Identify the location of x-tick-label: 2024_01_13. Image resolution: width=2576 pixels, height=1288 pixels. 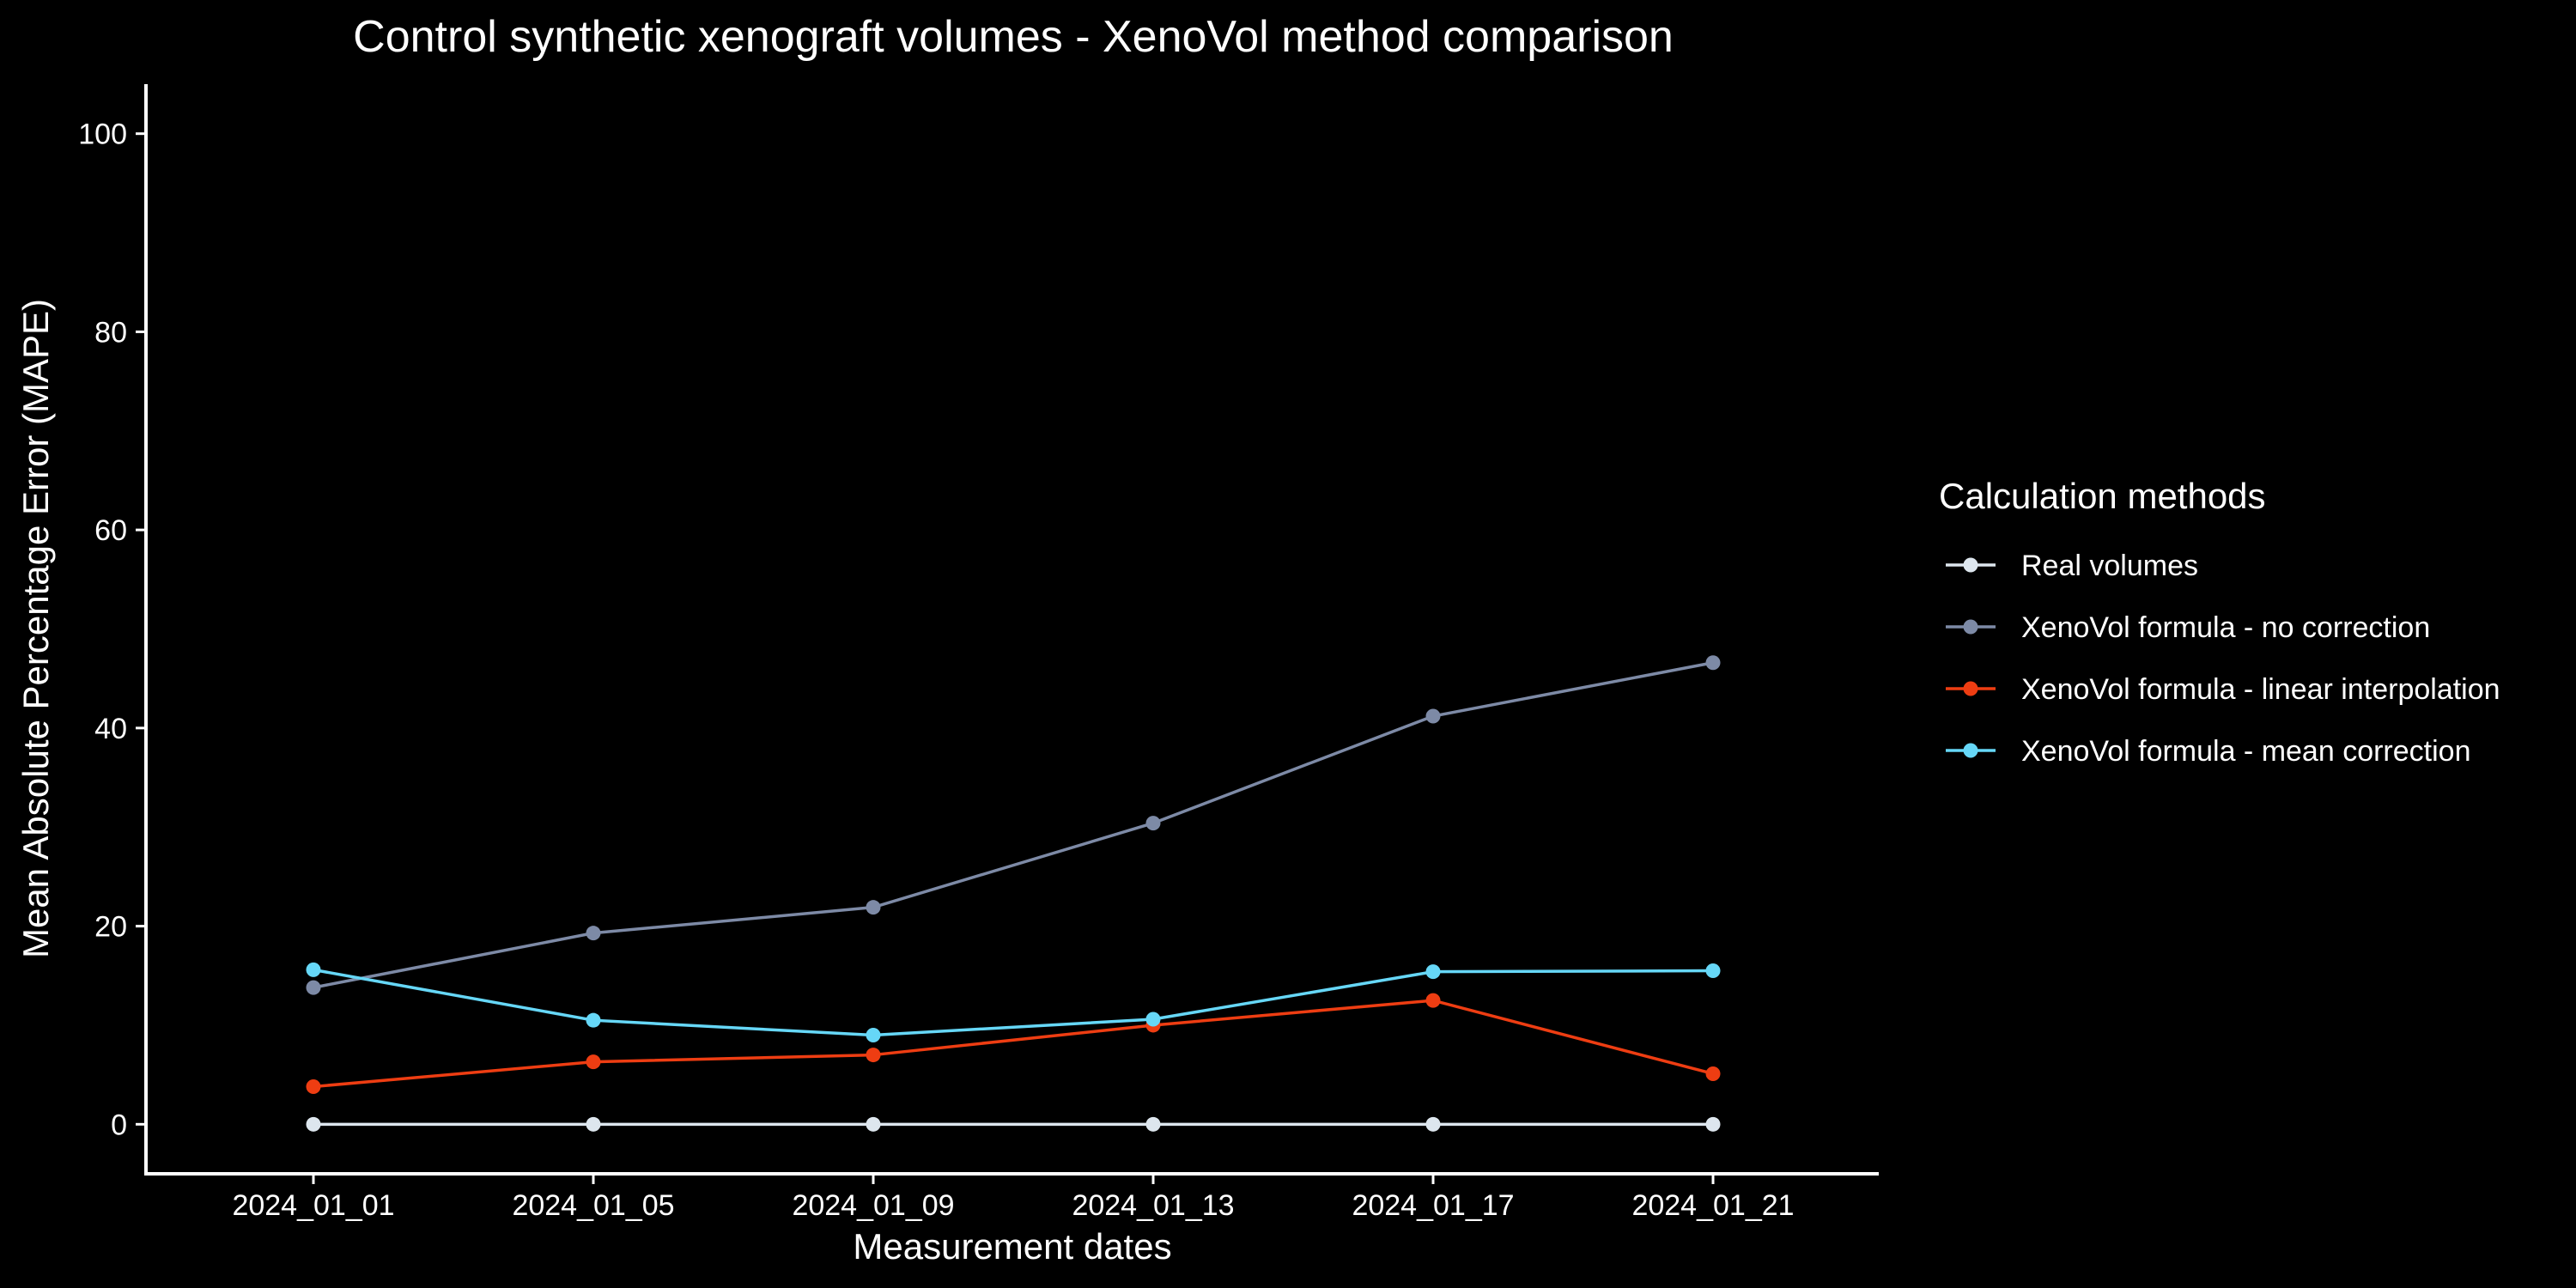
(1153, 1206).